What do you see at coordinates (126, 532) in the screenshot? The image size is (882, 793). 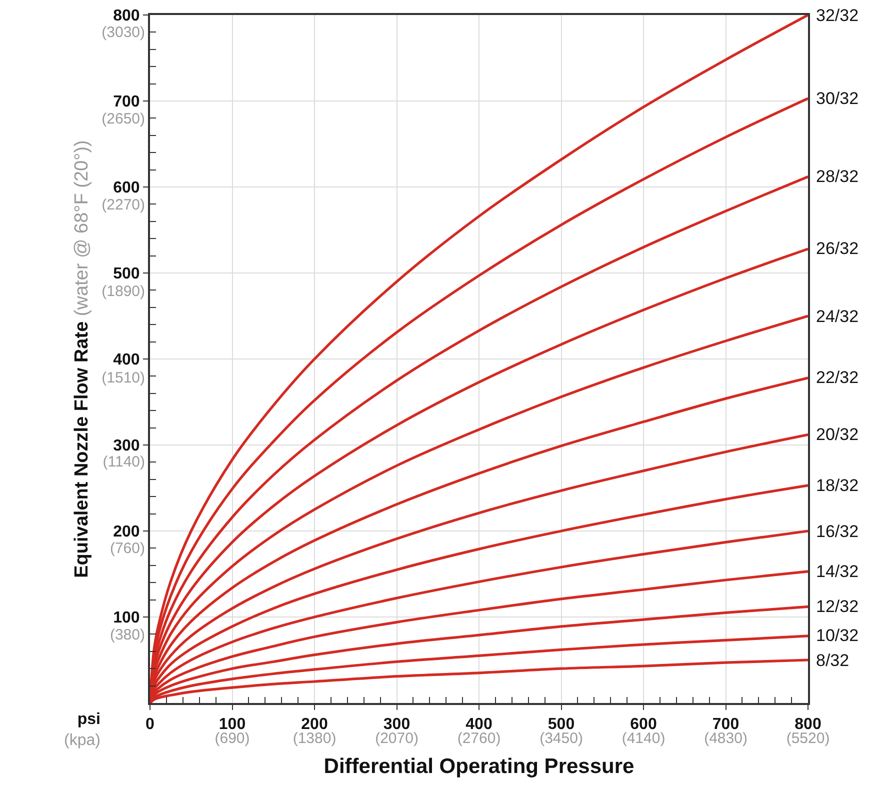 I see `y-tick-label: 200` at bounding box center [126, 532].